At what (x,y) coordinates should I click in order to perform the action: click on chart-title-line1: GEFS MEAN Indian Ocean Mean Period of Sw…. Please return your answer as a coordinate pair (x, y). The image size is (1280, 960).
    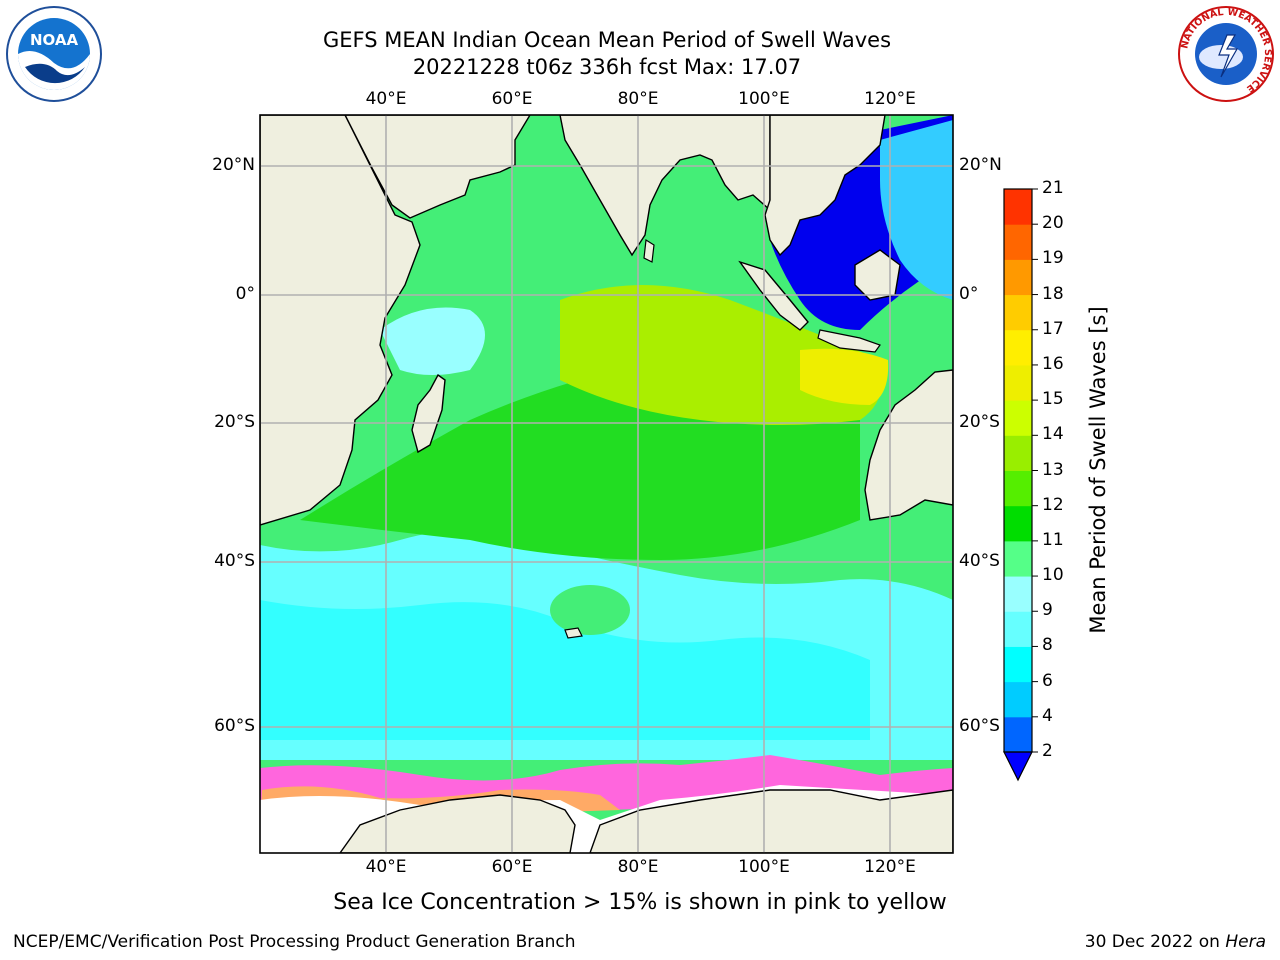
    Looking at the image, I should click on (607, 40).